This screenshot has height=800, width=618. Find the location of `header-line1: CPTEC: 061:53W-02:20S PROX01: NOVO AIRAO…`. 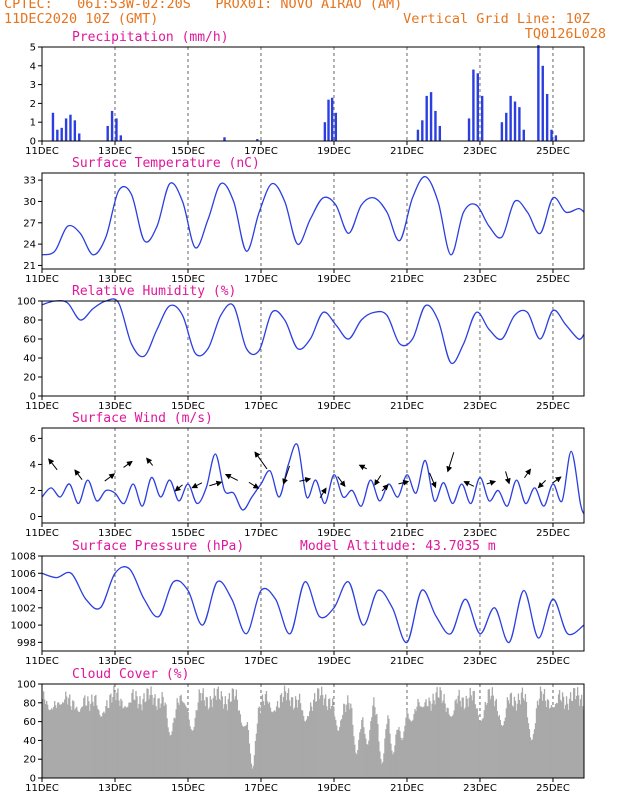

header-line1: CPTEC: 061:53W-02:20S PROX01: NOVO AIRAO… is located at coordinates (203, 6).